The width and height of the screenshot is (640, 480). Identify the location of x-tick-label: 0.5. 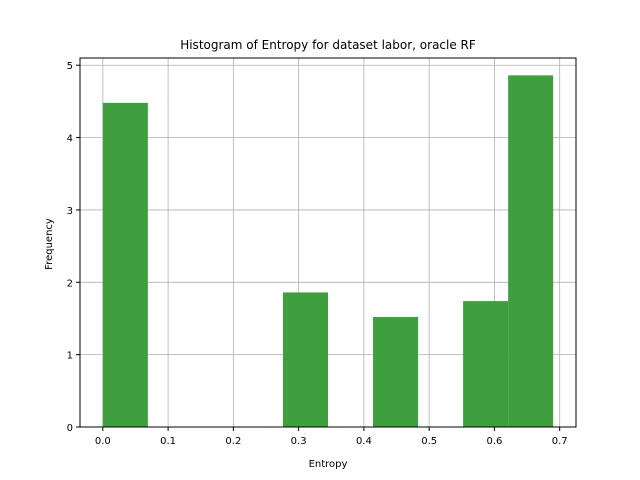
(429, 441).